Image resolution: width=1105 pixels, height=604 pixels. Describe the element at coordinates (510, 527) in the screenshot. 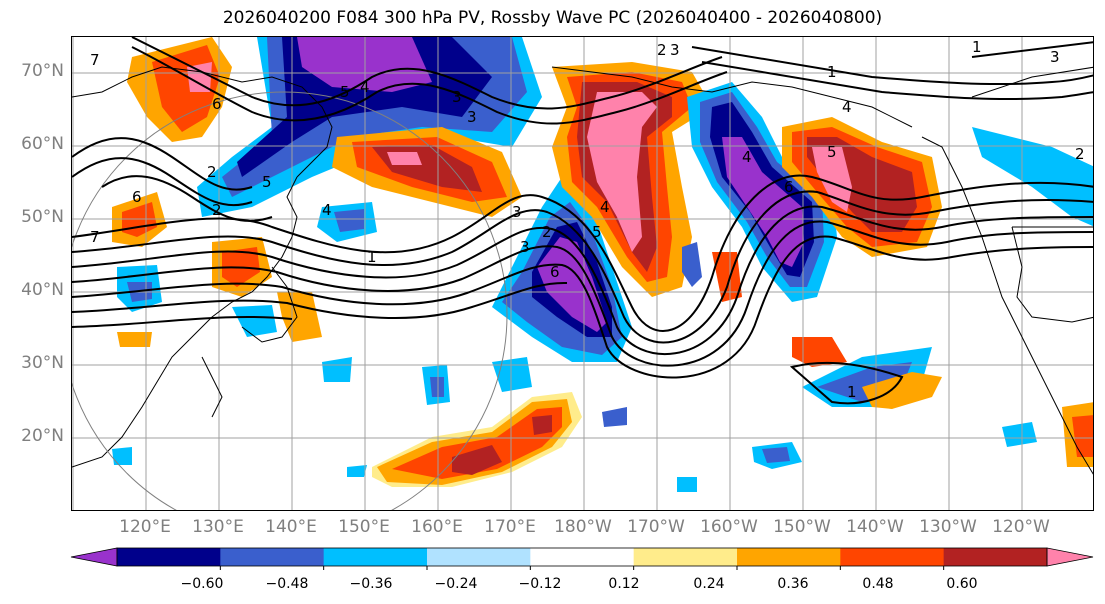

I see `lon-label: 170°E` at that location.